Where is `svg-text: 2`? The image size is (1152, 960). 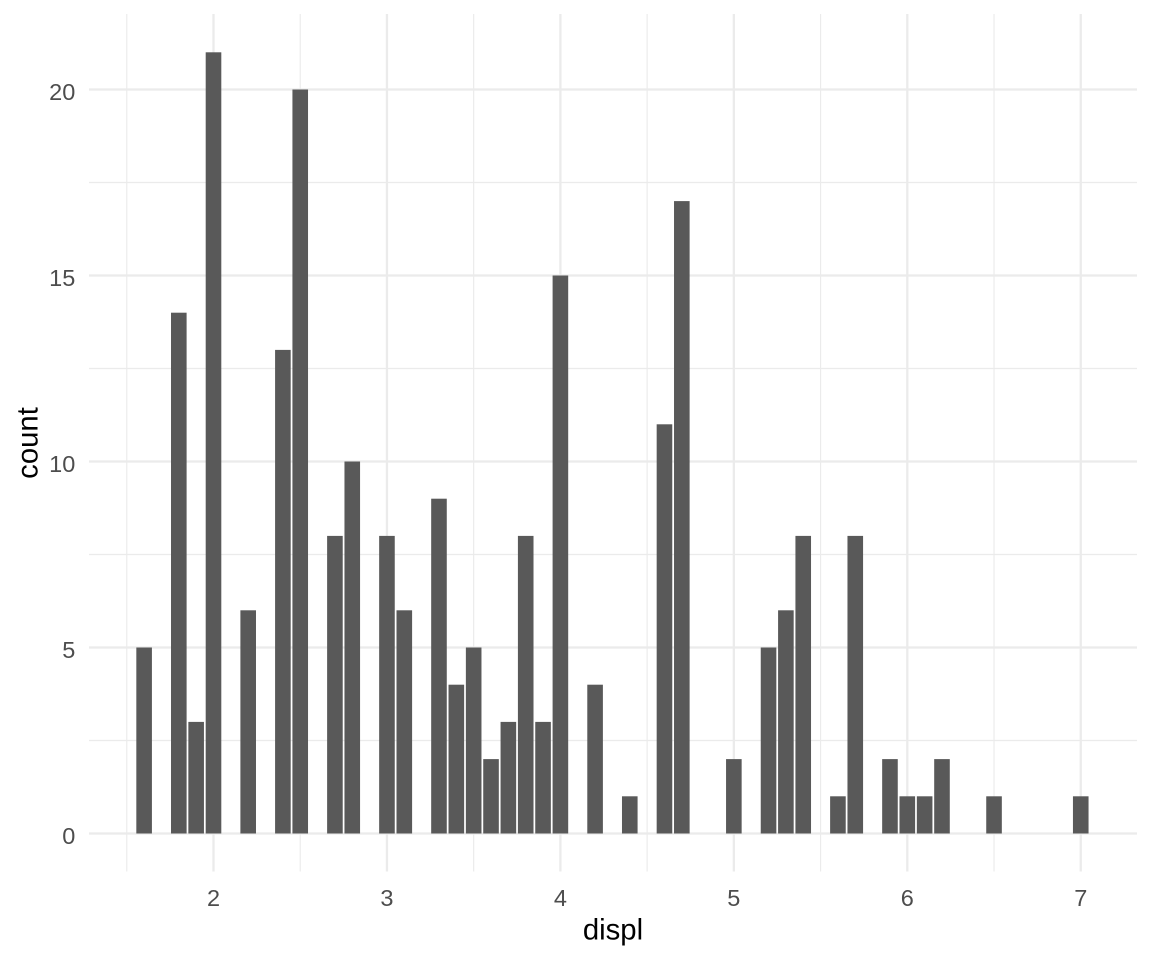 svg-text: 2 is located at coordinates (213, 898).